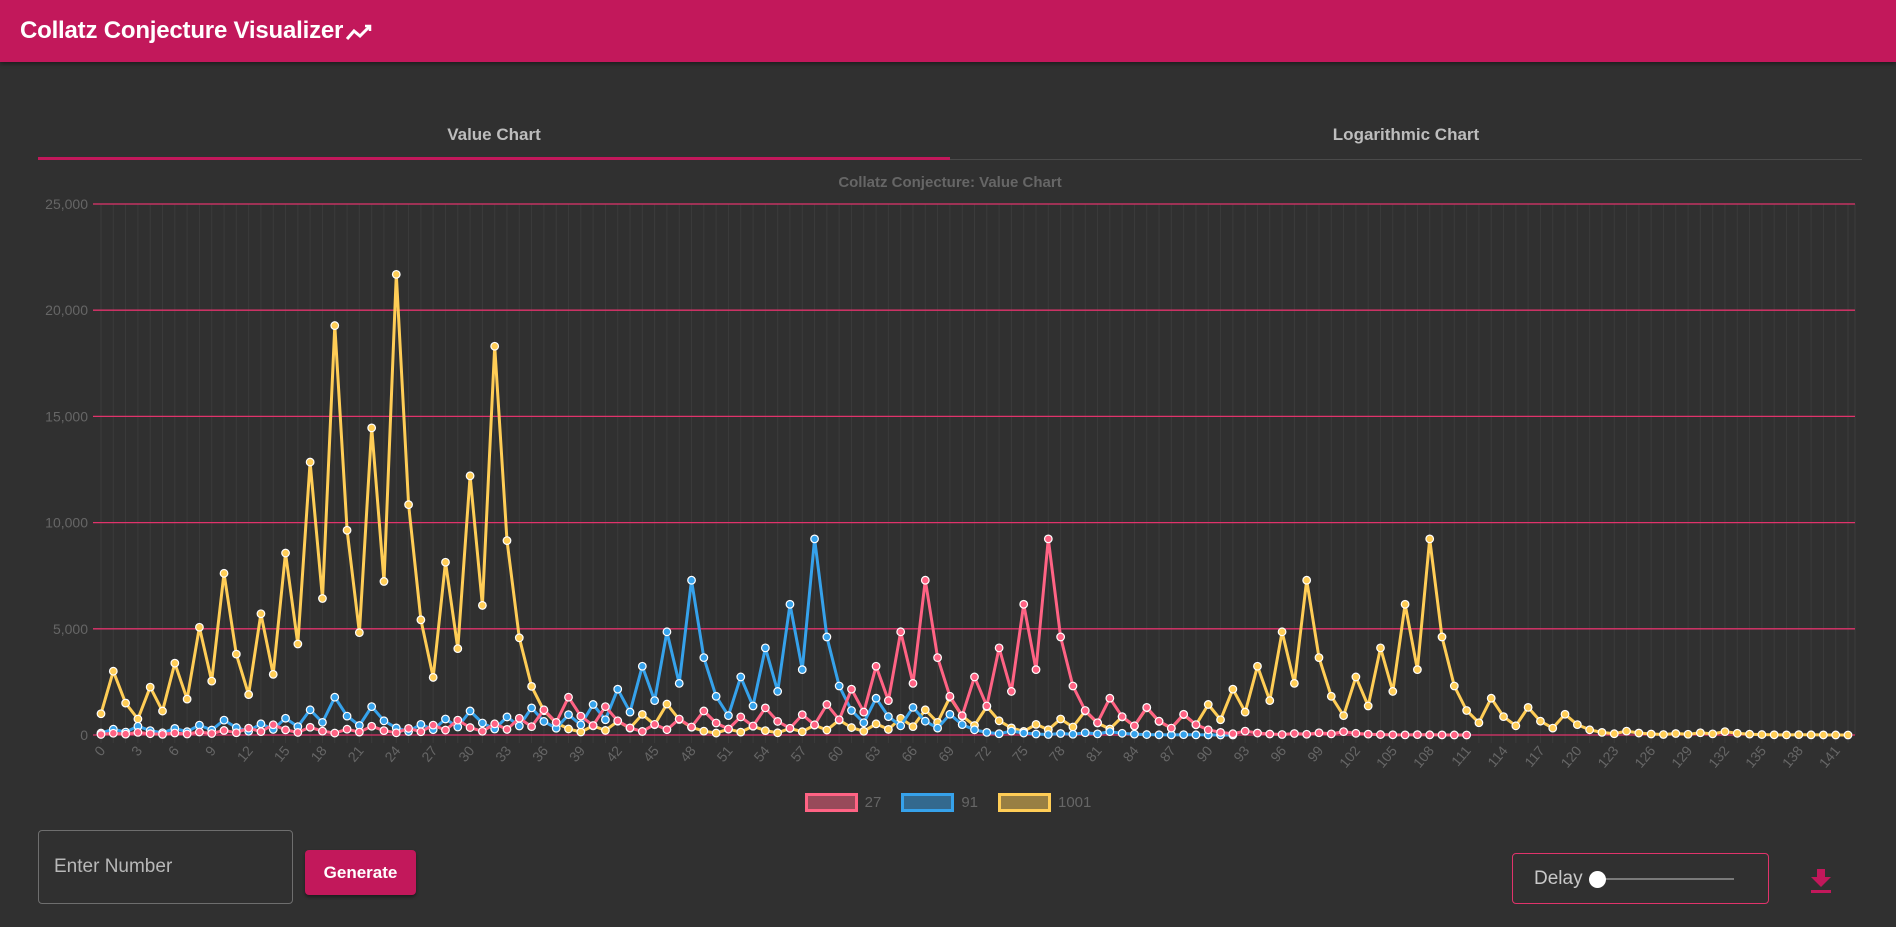 This screenshot has height=927, width=1896. Describe the element at coordinates (1167, 753) in the screenshot. I see `x-tick-label: 87` at that location.